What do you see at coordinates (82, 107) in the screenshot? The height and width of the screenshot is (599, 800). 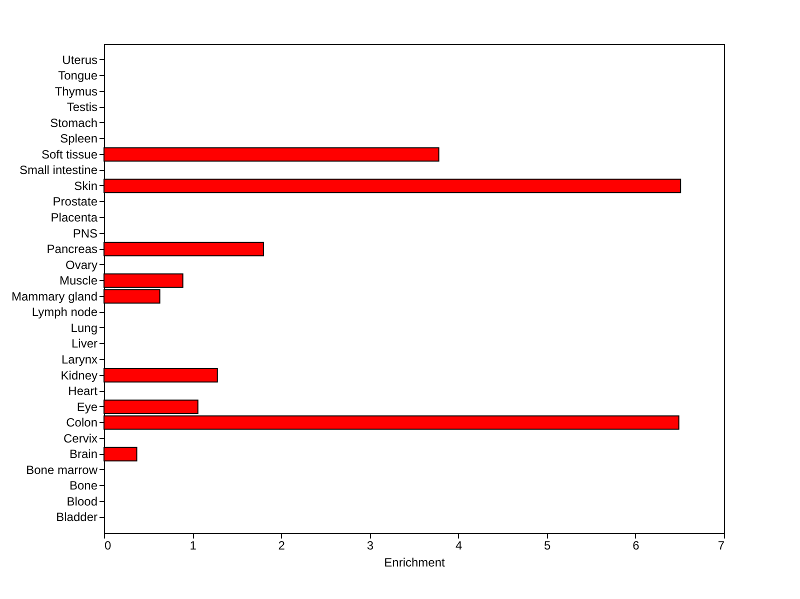 I see `y-tick-label: Testis` at bounding box center [82, 107].